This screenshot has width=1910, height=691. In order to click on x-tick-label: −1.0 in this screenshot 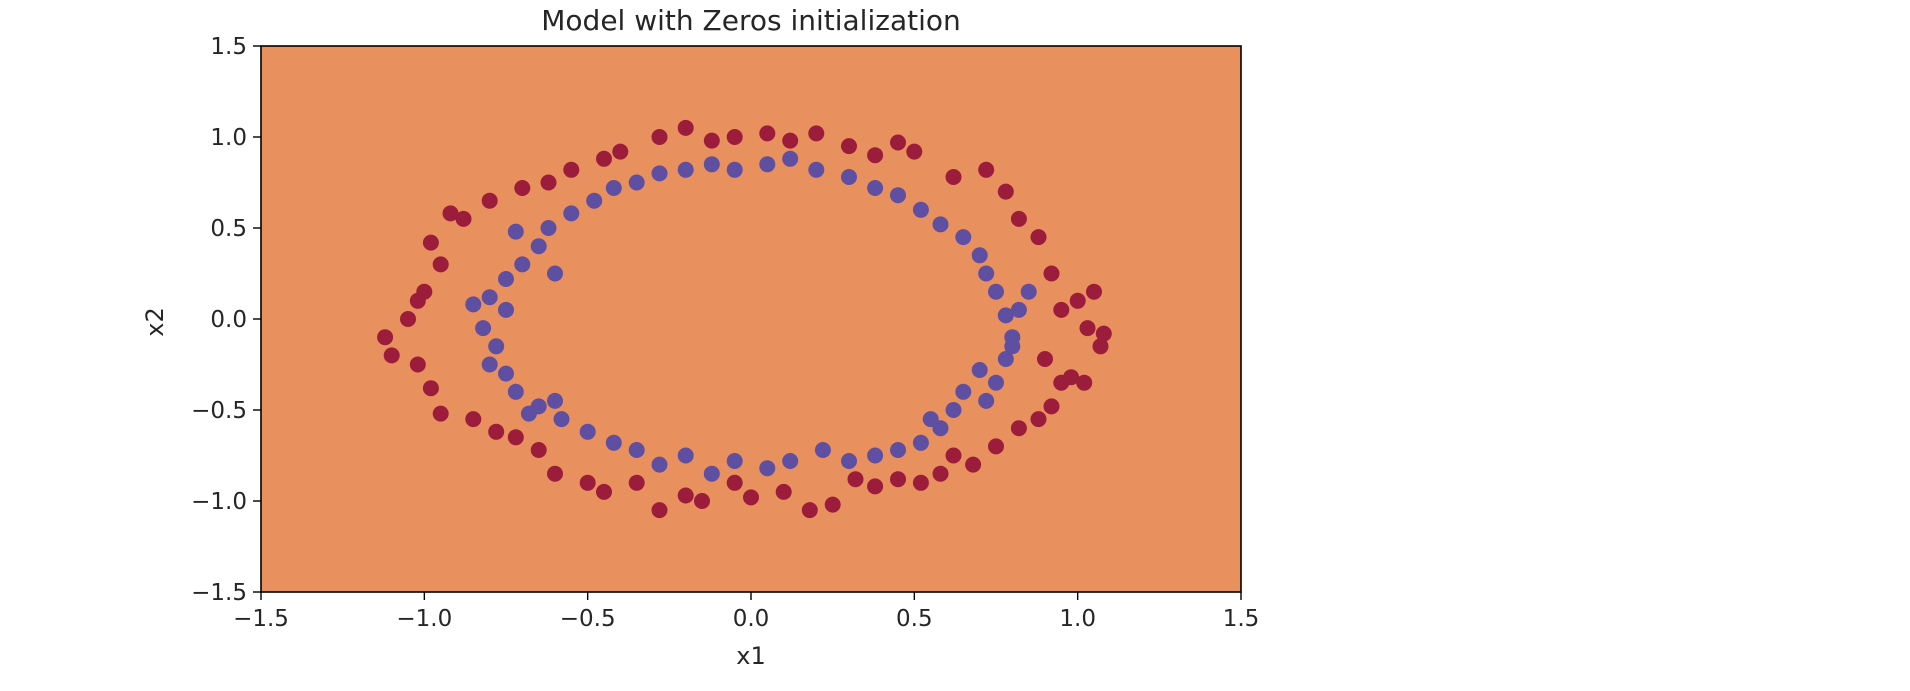, I will do `click(424, 619)`.